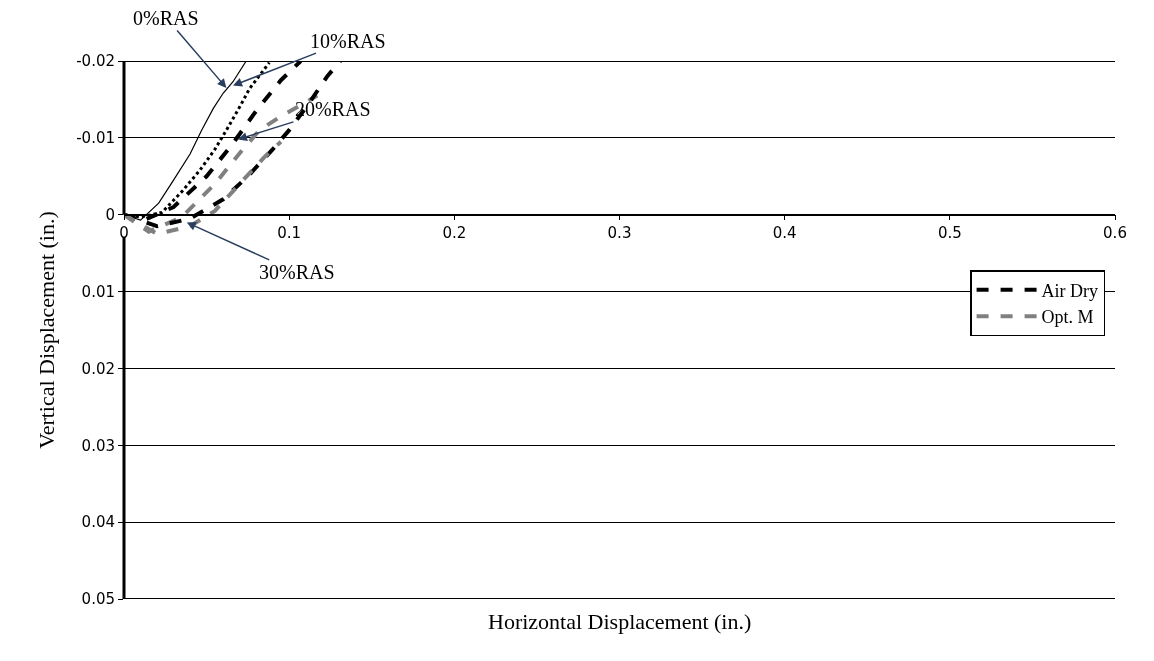 This screenshot has width=1154, height=661. What do you see at coordinates (166, 18) in the screenshot?
I see `annotation: 0%RAS` at bounding box center [166, 18].